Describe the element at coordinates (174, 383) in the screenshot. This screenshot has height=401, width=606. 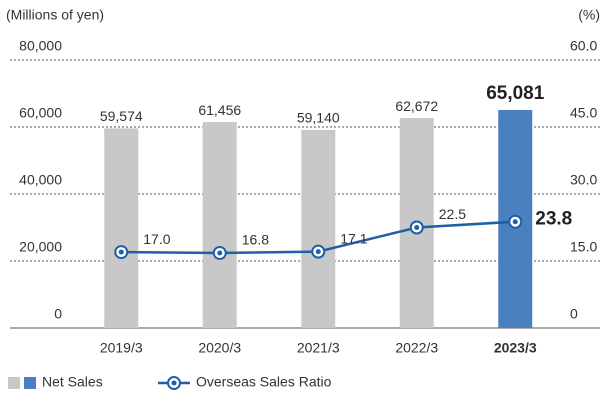
I see `legend-marker-dot` at that location.